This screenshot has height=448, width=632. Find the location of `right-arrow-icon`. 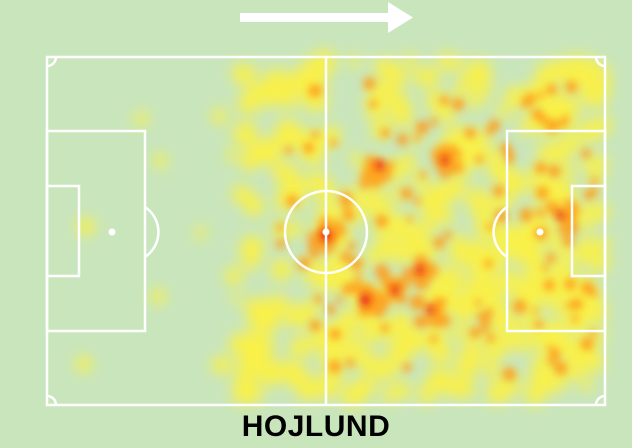

right-arrow-icon is located at coordinates (326, 17).